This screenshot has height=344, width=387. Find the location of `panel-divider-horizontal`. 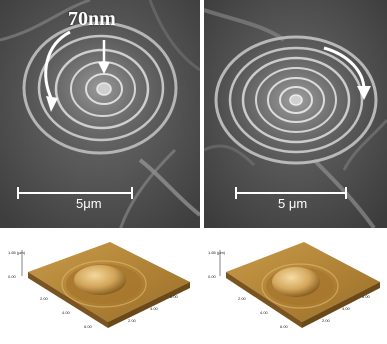

panel-divider-horizontal is located at coordinates (193, 229).